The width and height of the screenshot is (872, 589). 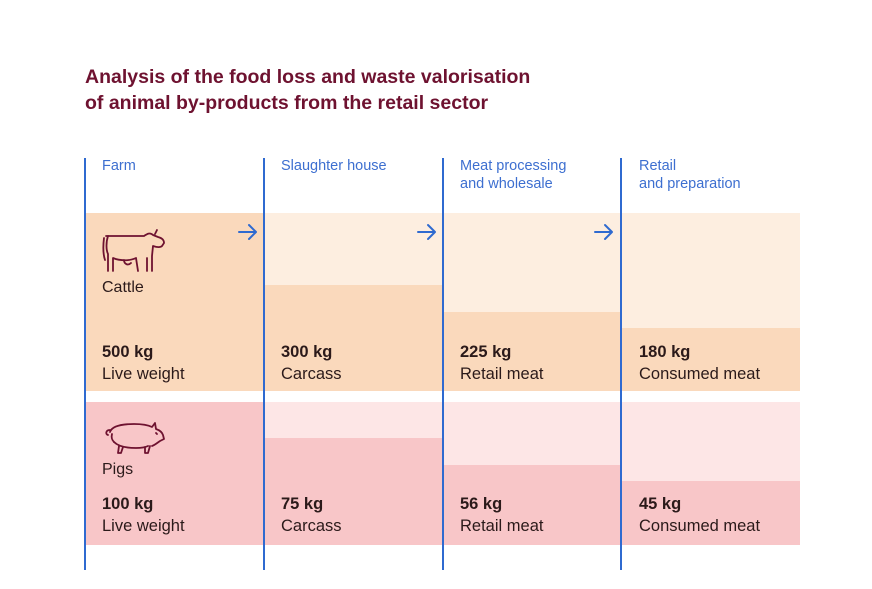 What do you see at coordinates (660, 504) in the screenshot?
I see `pigs-value-retail: 45 kg` at bounding box center [660, 504].